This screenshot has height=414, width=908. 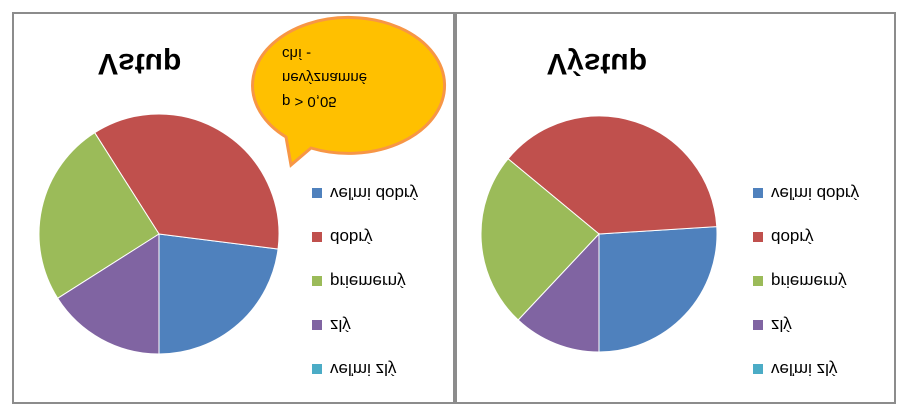 What do you see at coordinates (363, 369) in the screenshot?
I see `legend-label-0-4: veľmi zlý` at bounding box center [363, 369].